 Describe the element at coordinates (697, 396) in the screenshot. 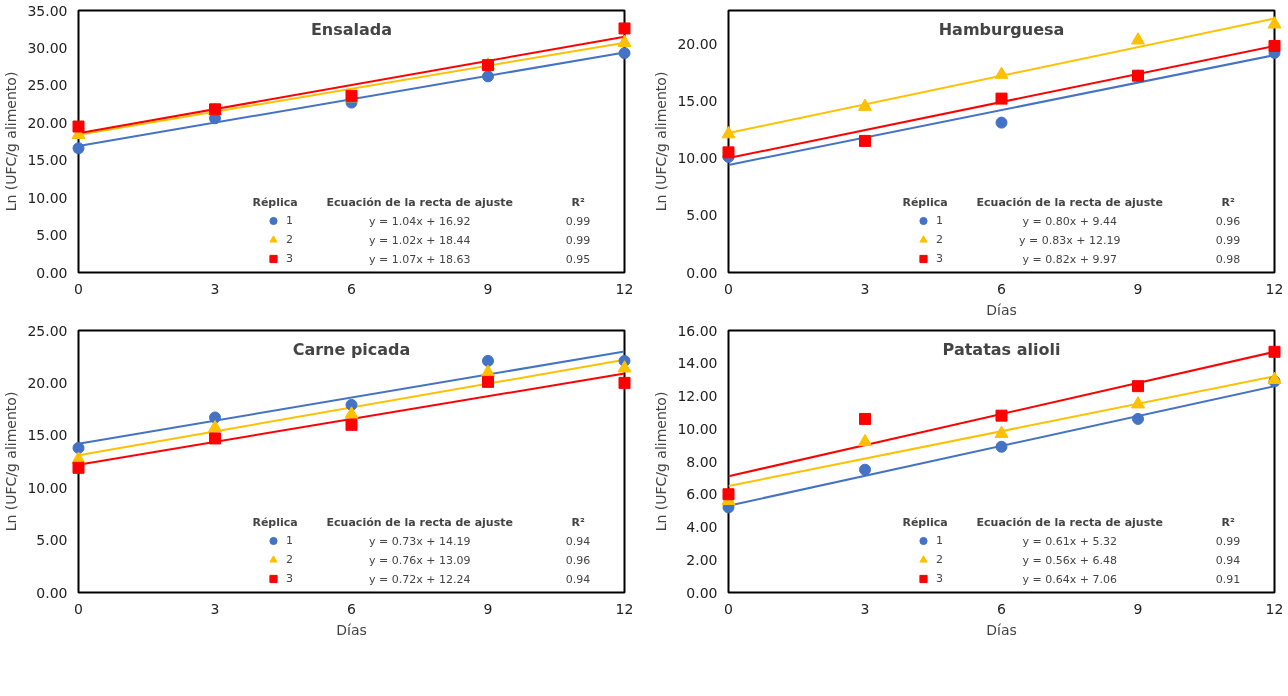

I see `y-tick-label: 12.00` at that location.